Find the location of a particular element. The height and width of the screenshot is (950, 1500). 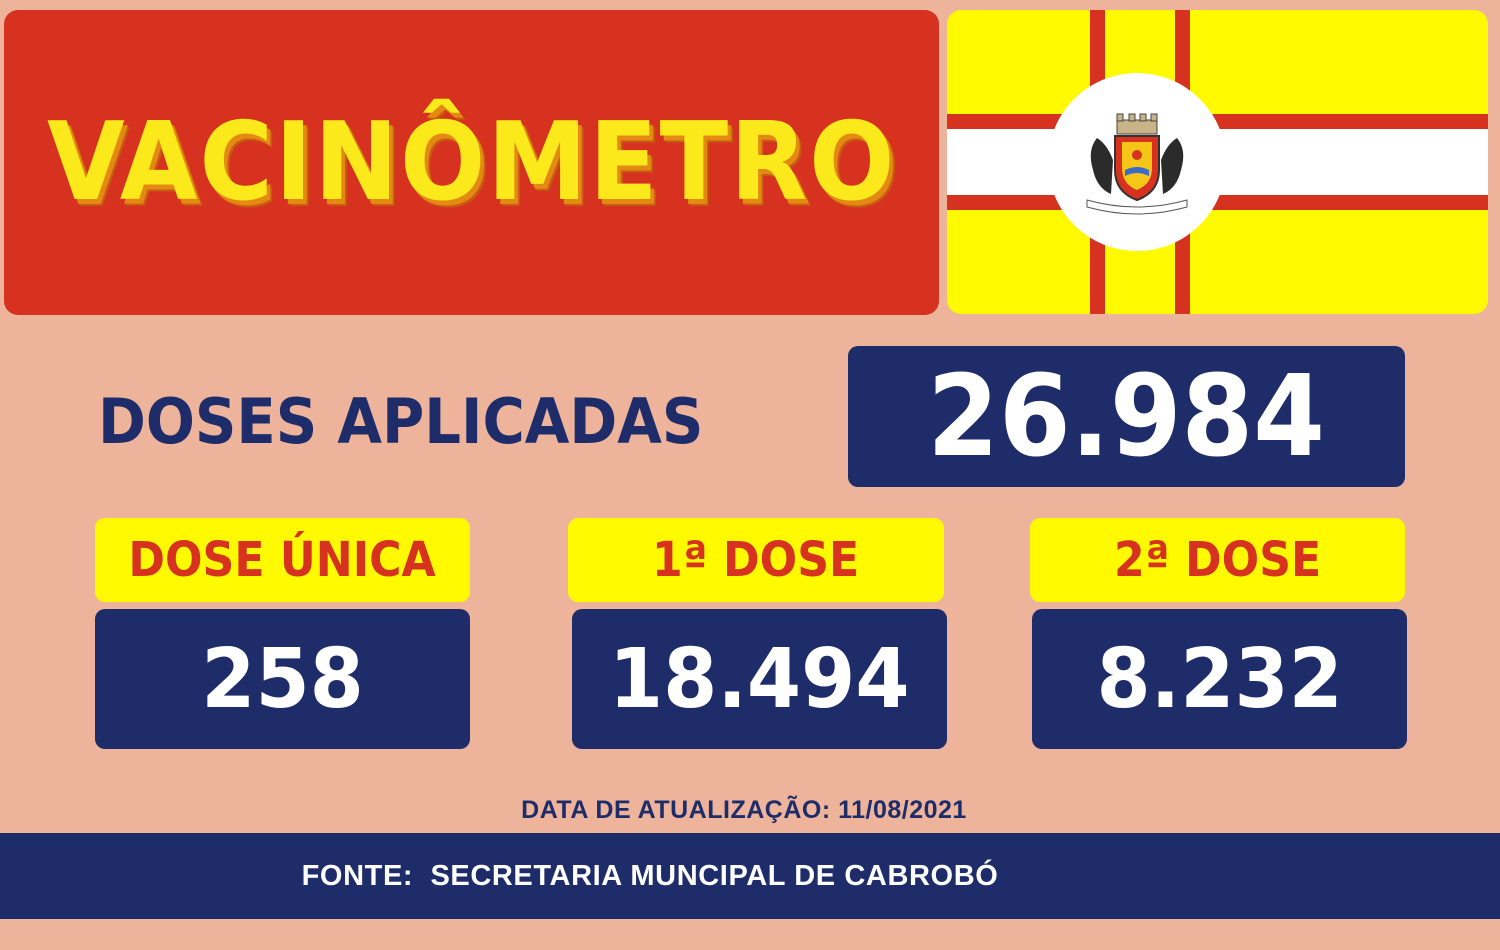

second-dose-value-box: 8.232 is located at coordinates (1219, 679).